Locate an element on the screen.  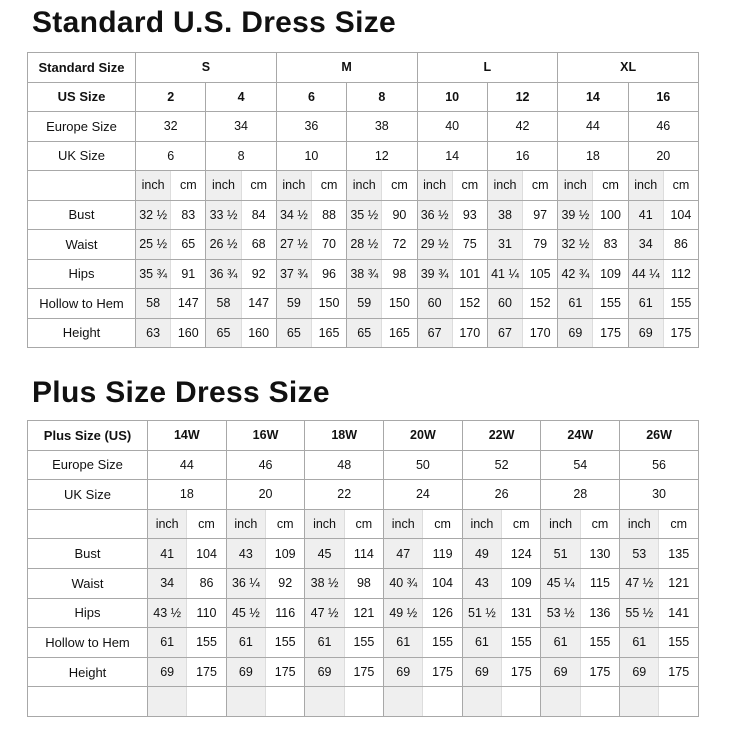
header-cell: 46 is located at coordinates (663, 126).